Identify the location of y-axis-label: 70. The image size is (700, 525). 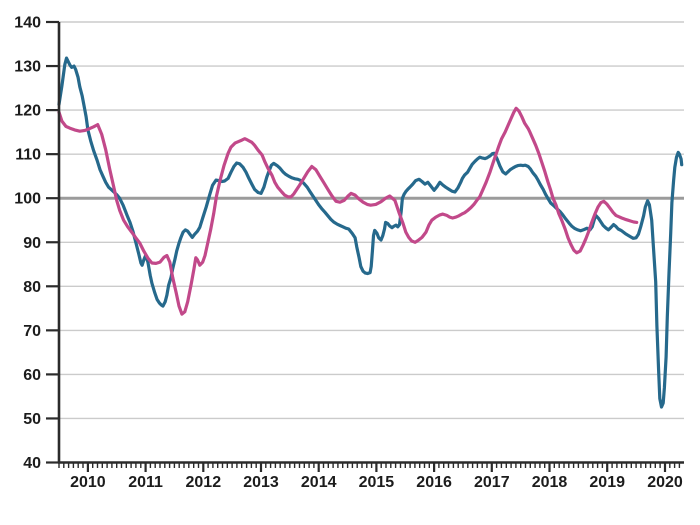
(32, 331).